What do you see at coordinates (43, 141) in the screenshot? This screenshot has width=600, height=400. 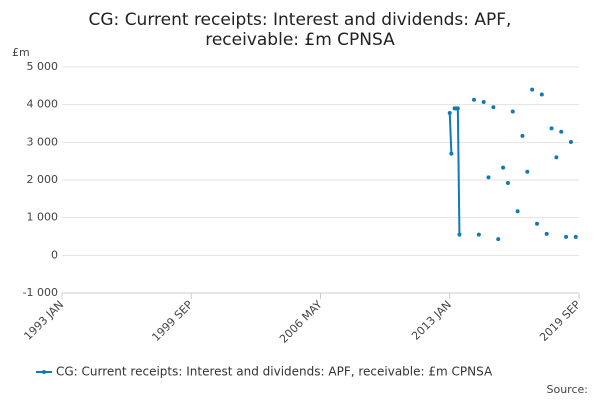 I see `y-tick-label: 3 000` at bounding box center [43, 141].